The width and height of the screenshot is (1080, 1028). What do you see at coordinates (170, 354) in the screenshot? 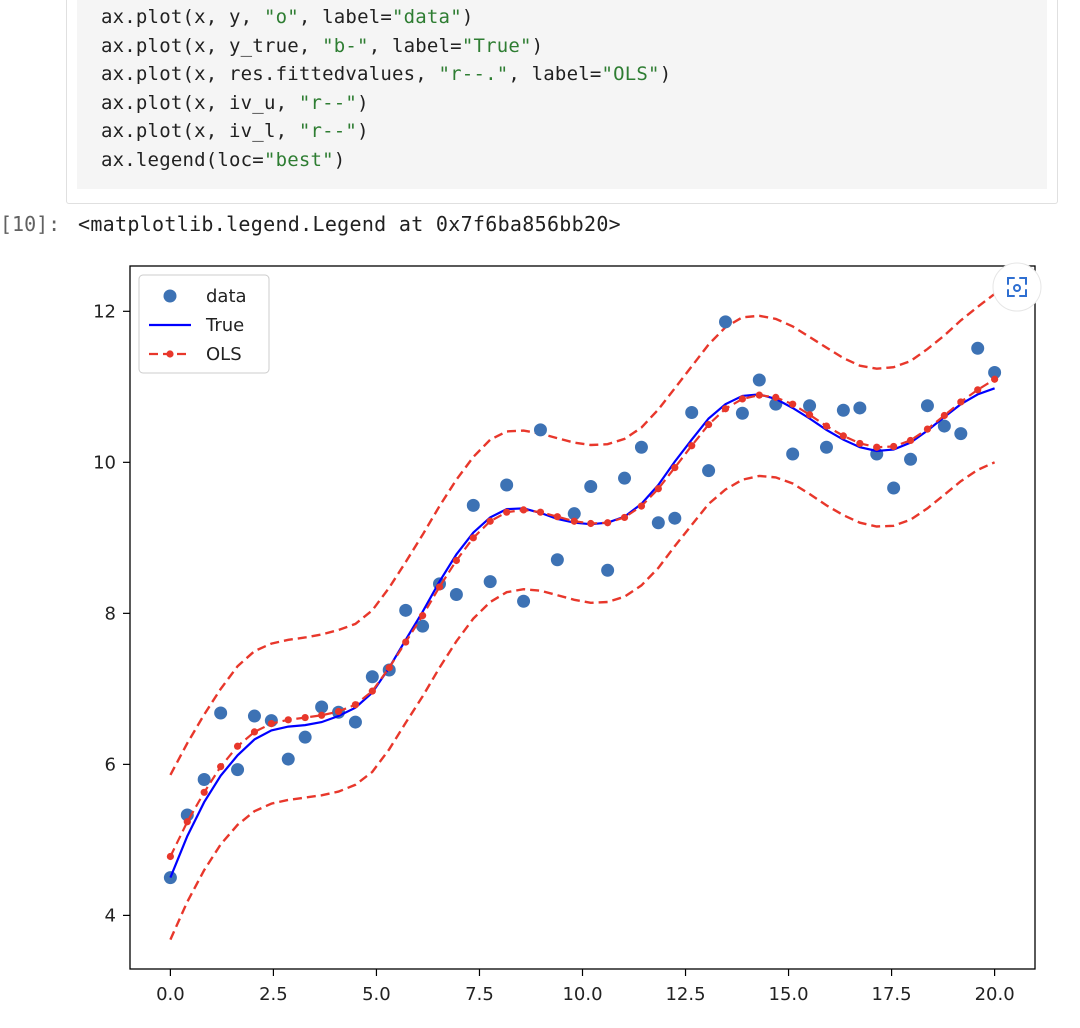
I see `legend-ols-marker` at bounding box center [170, 354].